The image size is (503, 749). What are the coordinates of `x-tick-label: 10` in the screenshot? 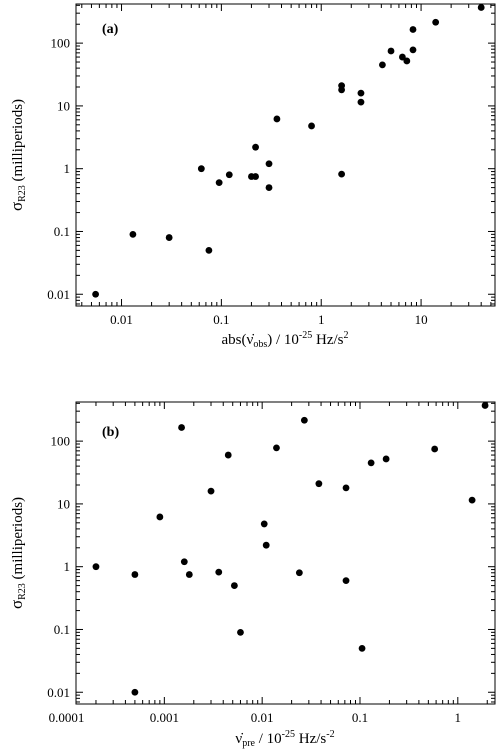 It's located at (421, 319).